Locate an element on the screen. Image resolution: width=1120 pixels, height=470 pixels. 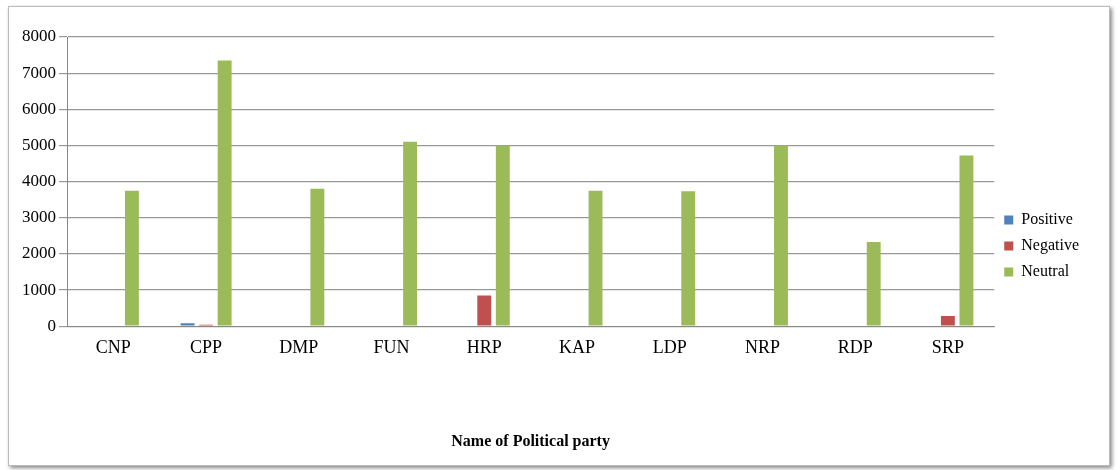
y-tick-label: 8000 is located at coordinates (39, 36).